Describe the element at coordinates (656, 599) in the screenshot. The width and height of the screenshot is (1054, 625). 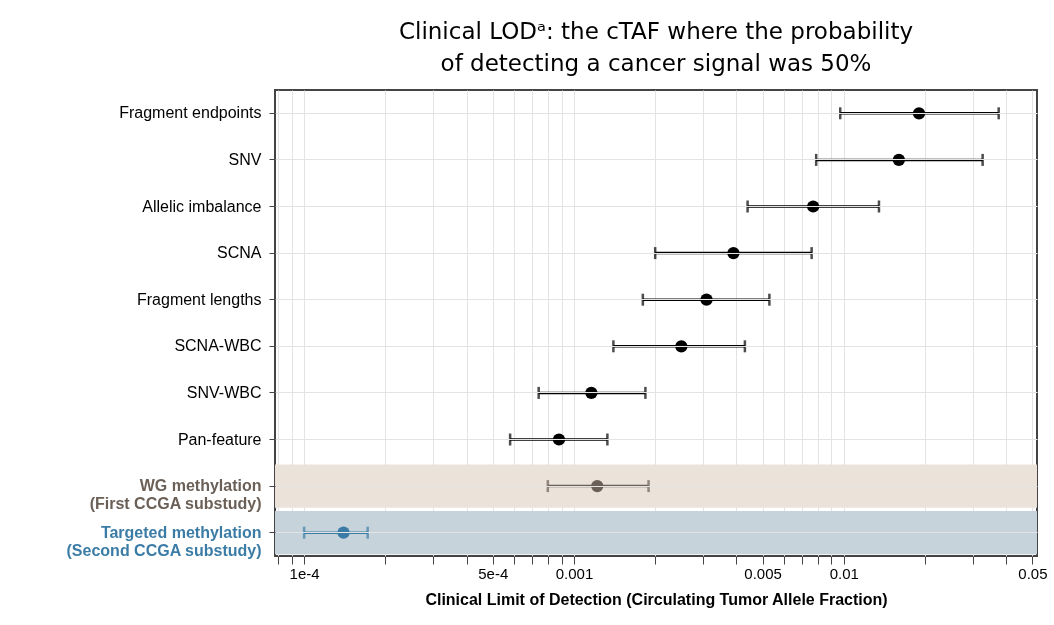
I see `x-axis-title: Clinical Limit of Detection (Circulating Tumor Allele Fraction)` at that location.